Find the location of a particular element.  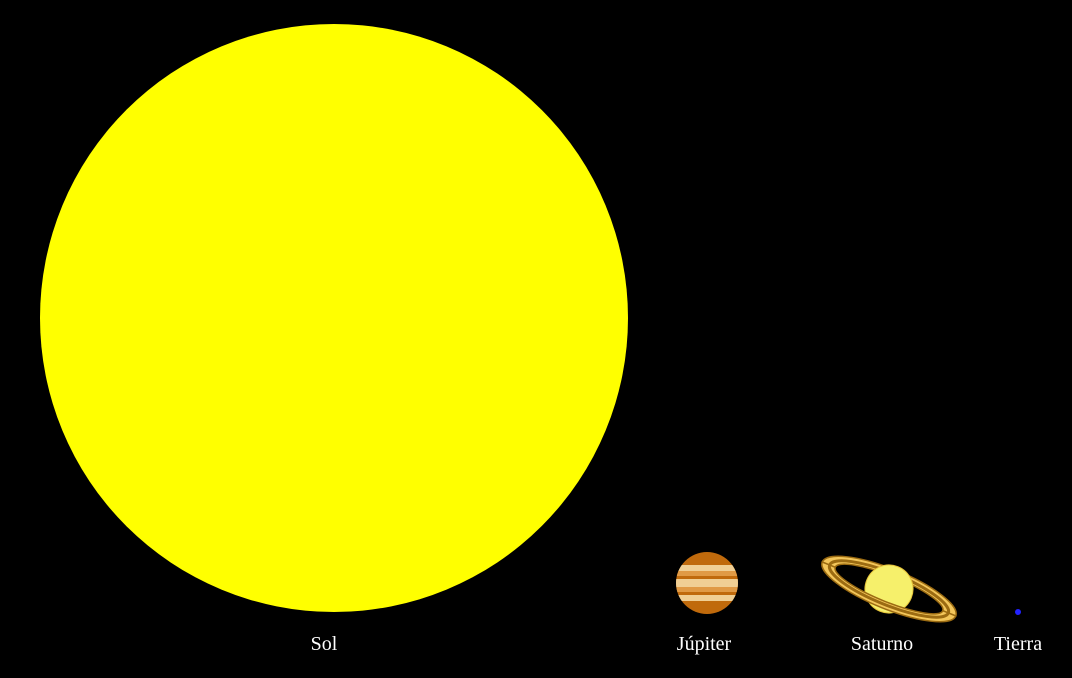

saturn-label: Saturno is located at coordinates (882, 644).